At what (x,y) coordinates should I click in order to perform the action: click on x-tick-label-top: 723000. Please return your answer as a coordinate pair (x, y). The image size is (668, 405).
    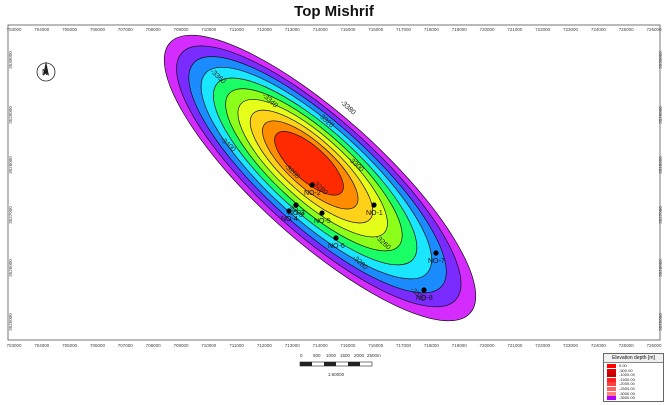
    Looking at the image, I should click on (571, 29).